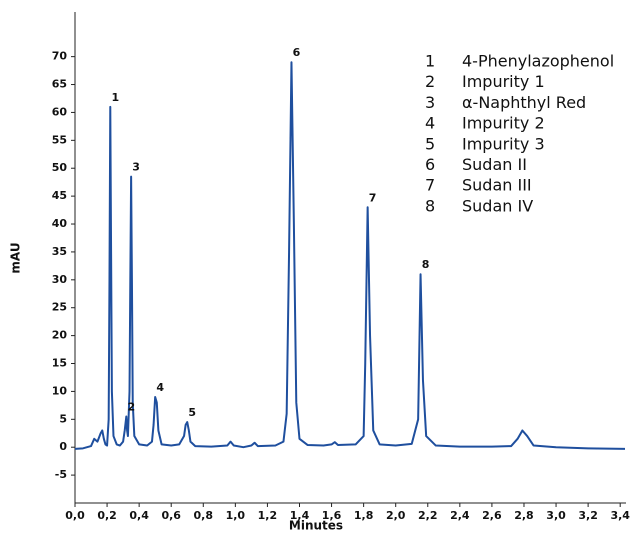 This screenshot has width=630, height=536. Describe the element at coordinates (494, 164) in the screenshot. I see `legend-name: Sudan II` at that location.